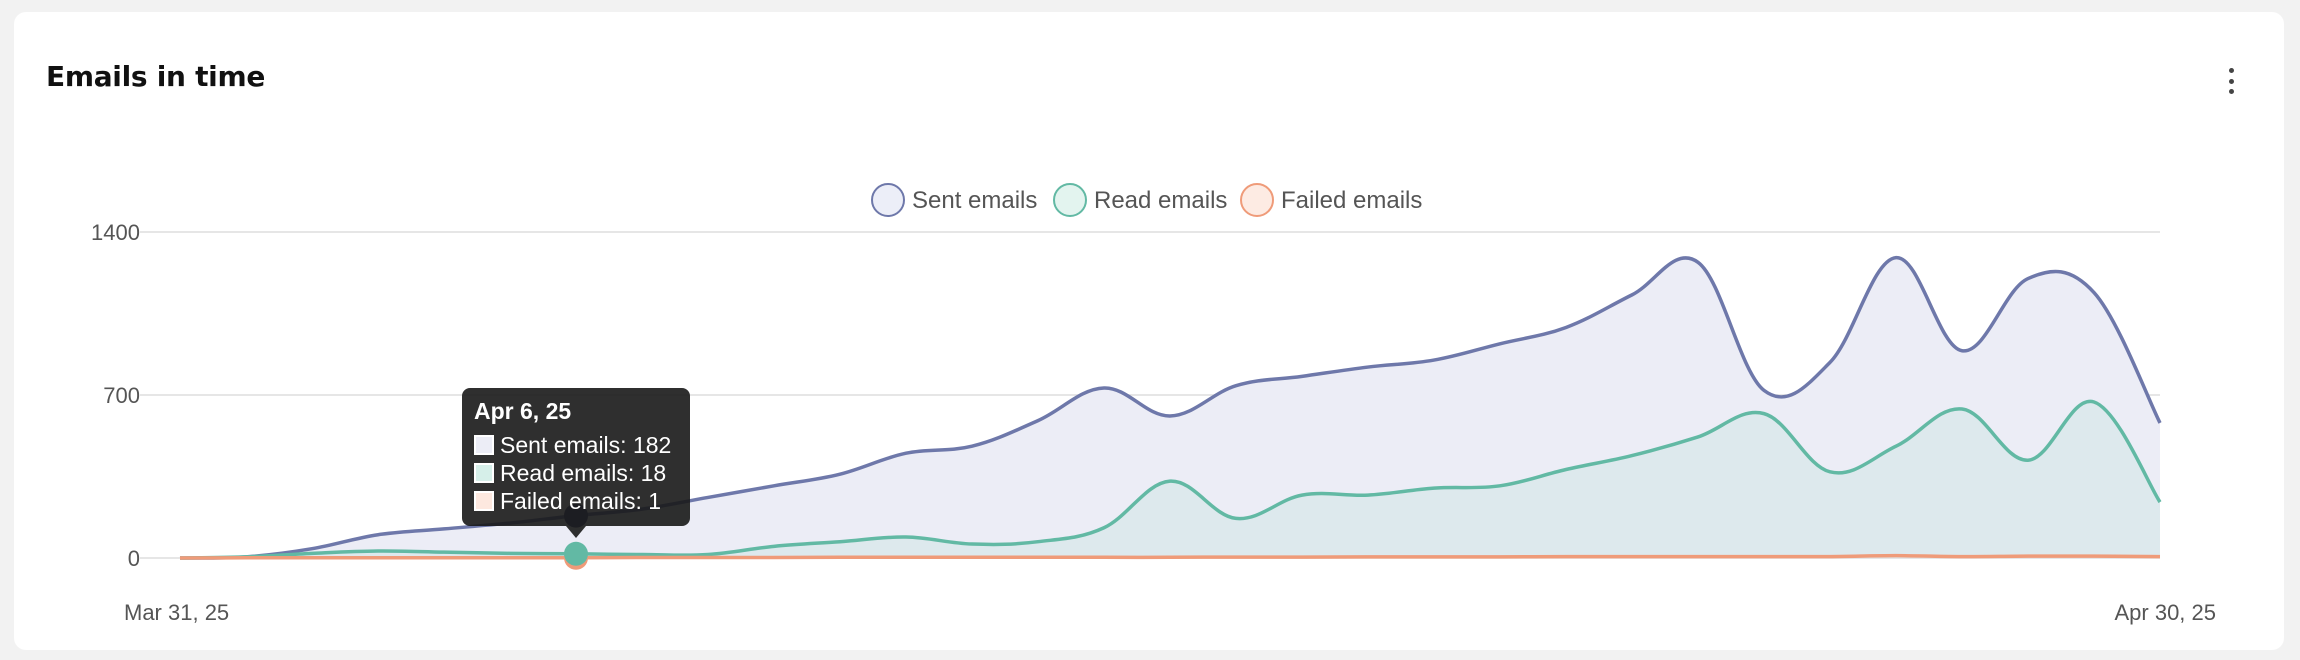  What do you see at coordinates (1170, 556) in the screenshot?
I see `series-line-failed` at bounding box center [1170, 556].